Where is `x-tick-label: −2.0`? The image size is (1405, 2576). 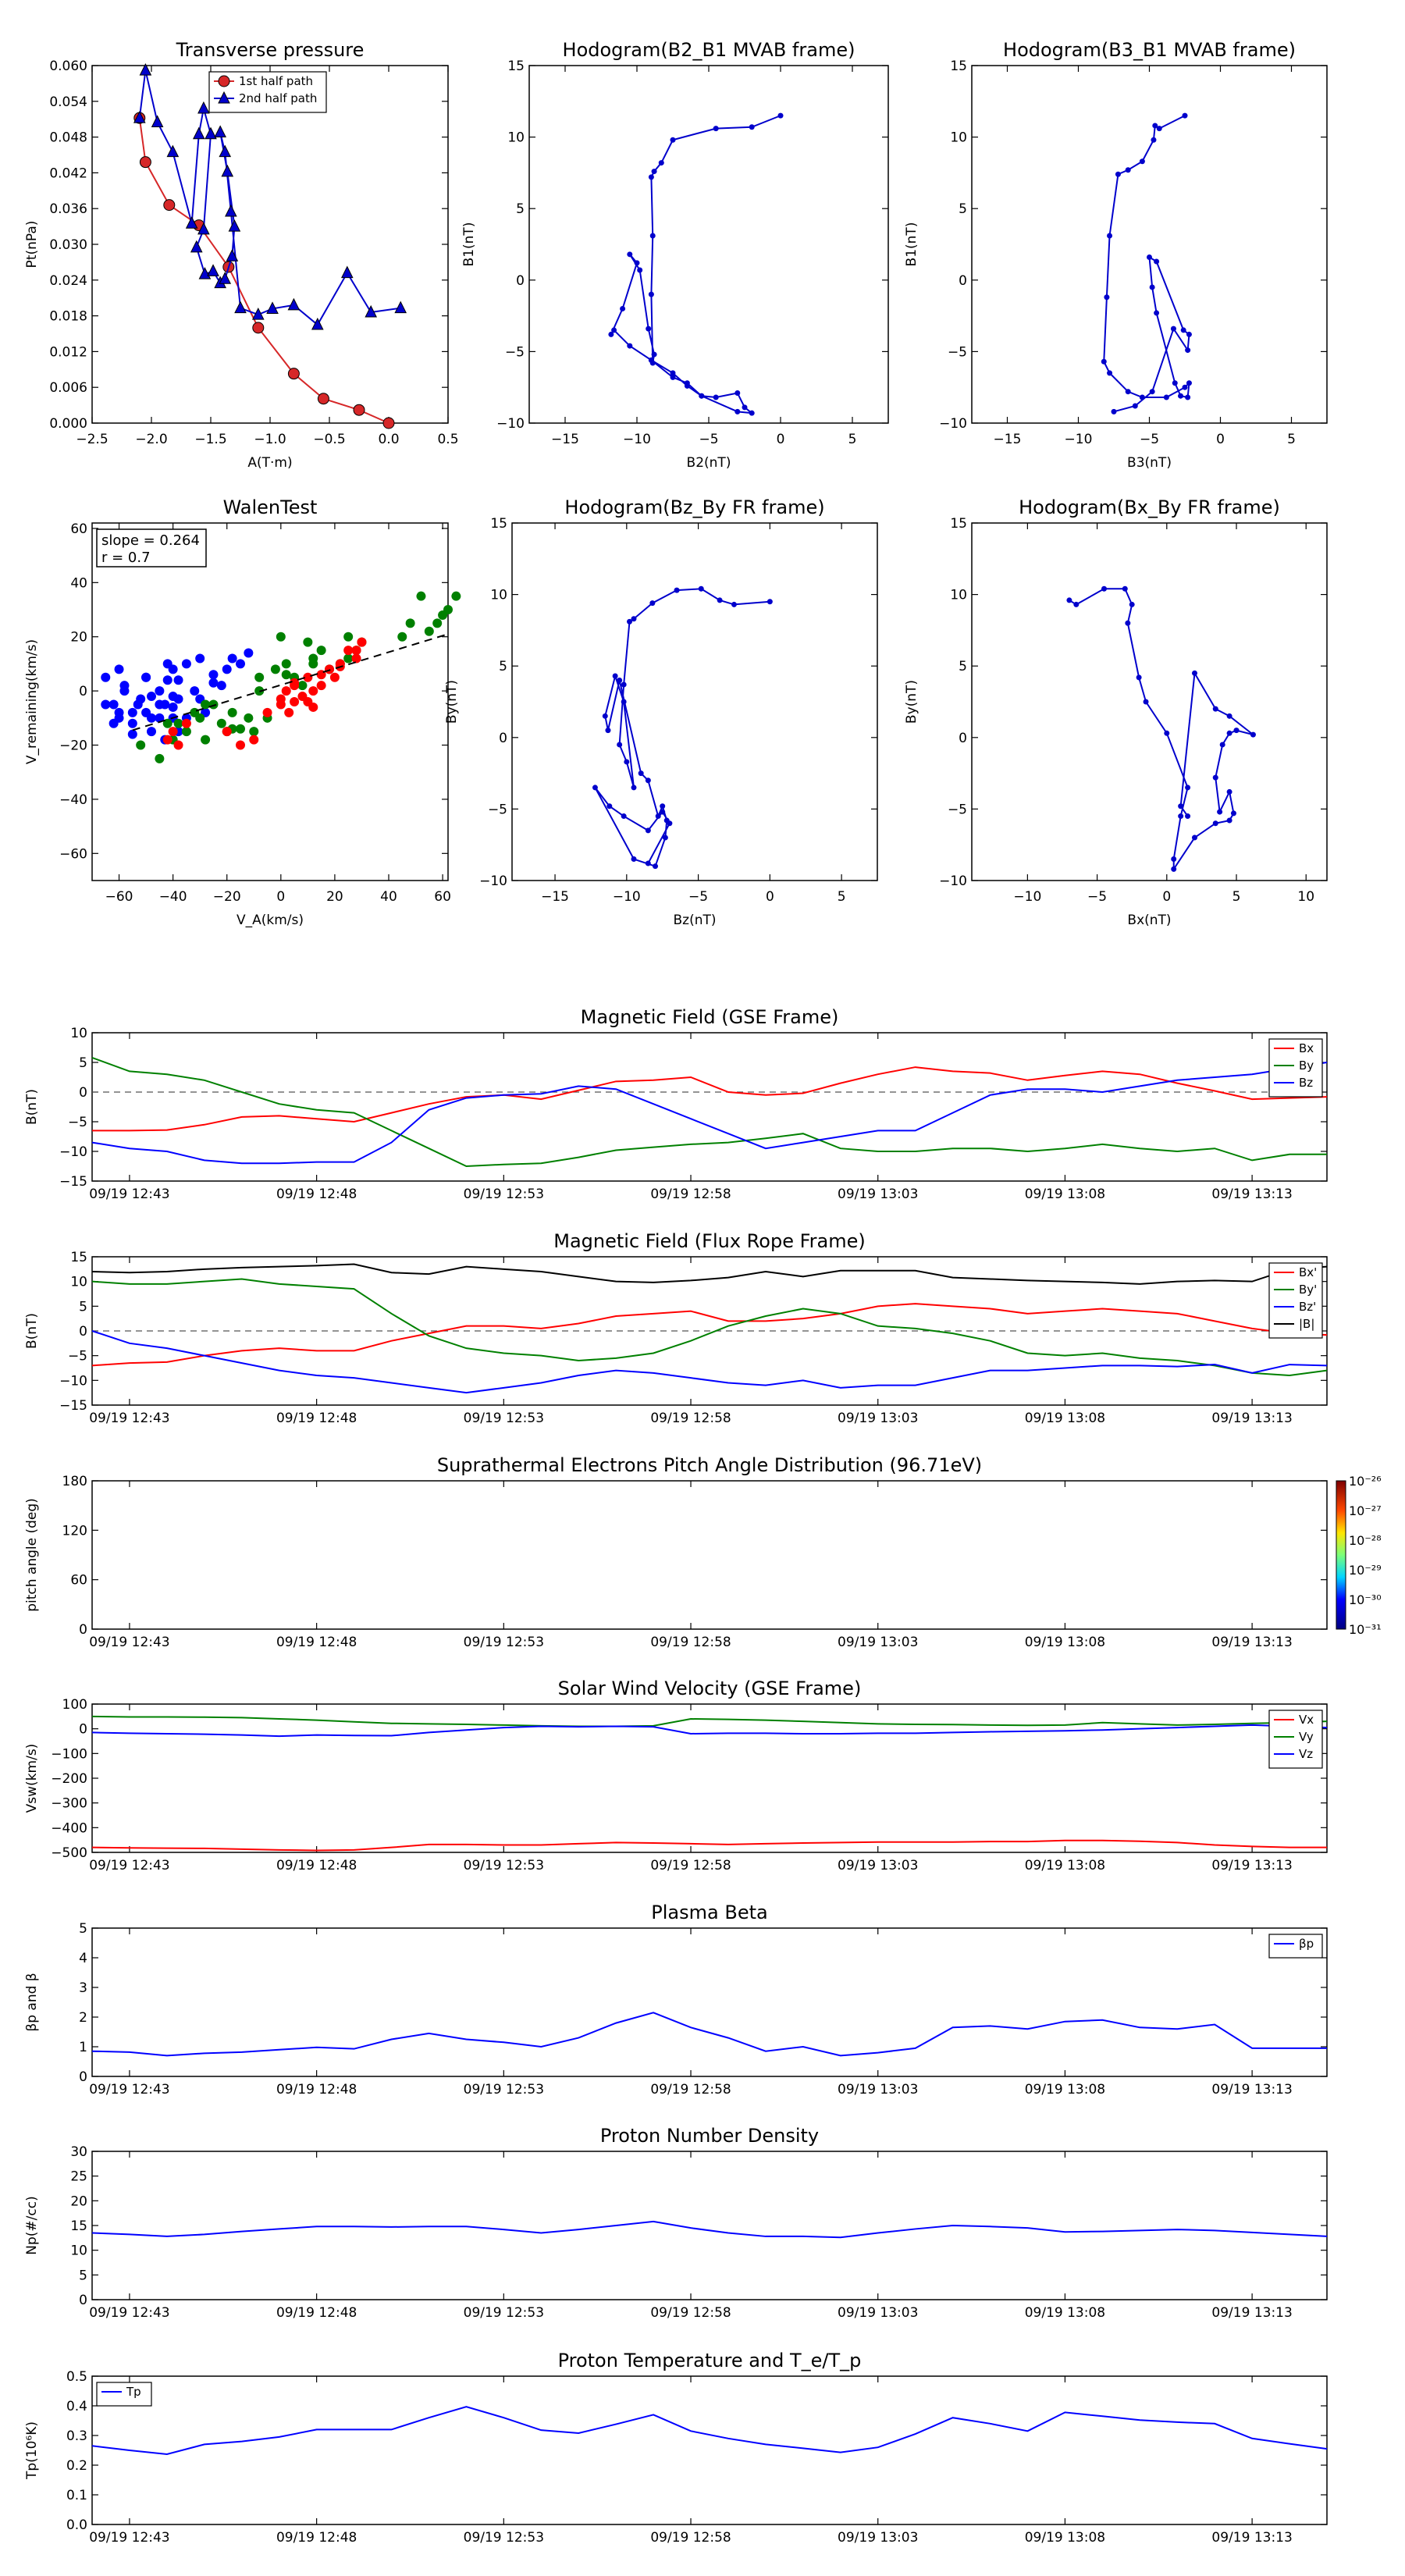 x-tick-label: −2.0 is located at coordinates (151, 439).